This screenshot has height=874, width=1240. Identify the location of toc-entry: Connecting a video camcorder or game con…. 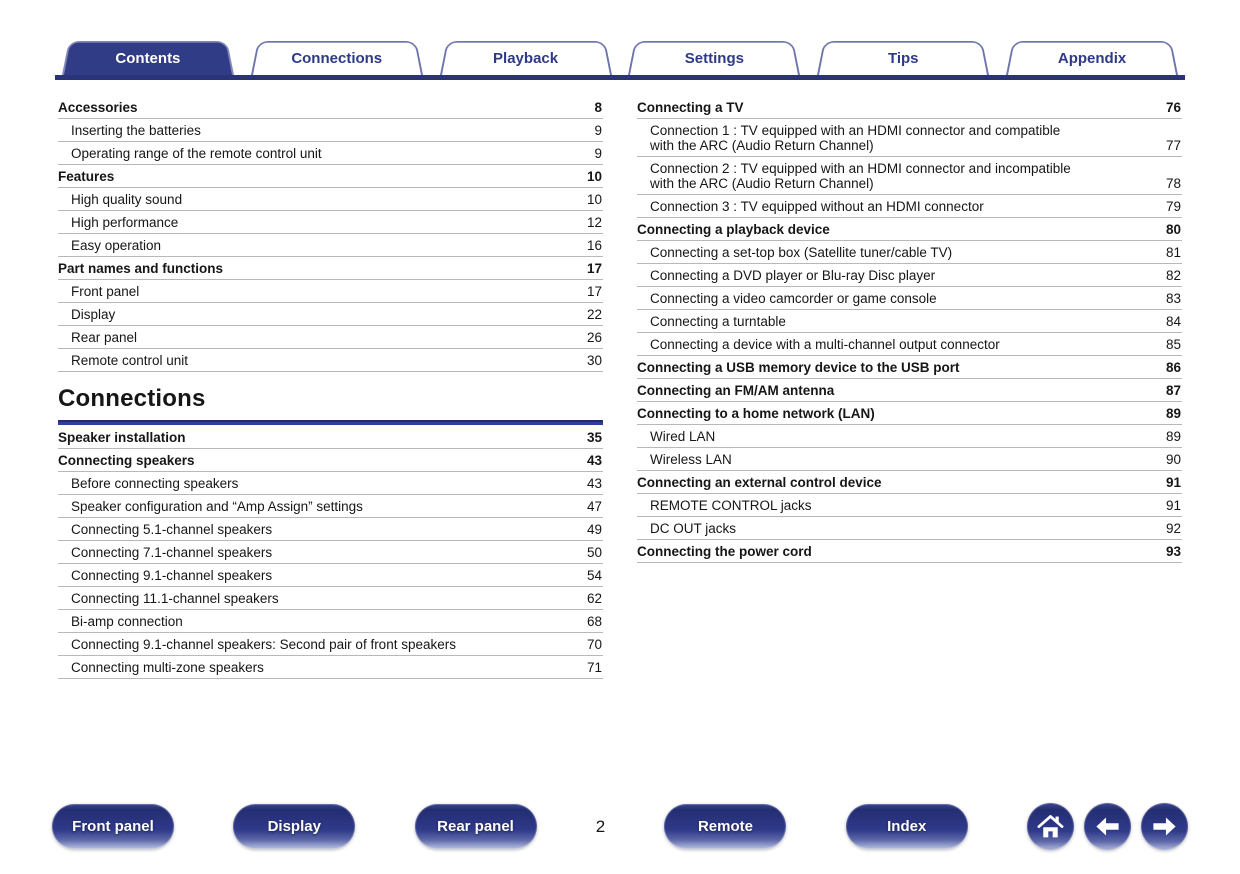
(909, 298).